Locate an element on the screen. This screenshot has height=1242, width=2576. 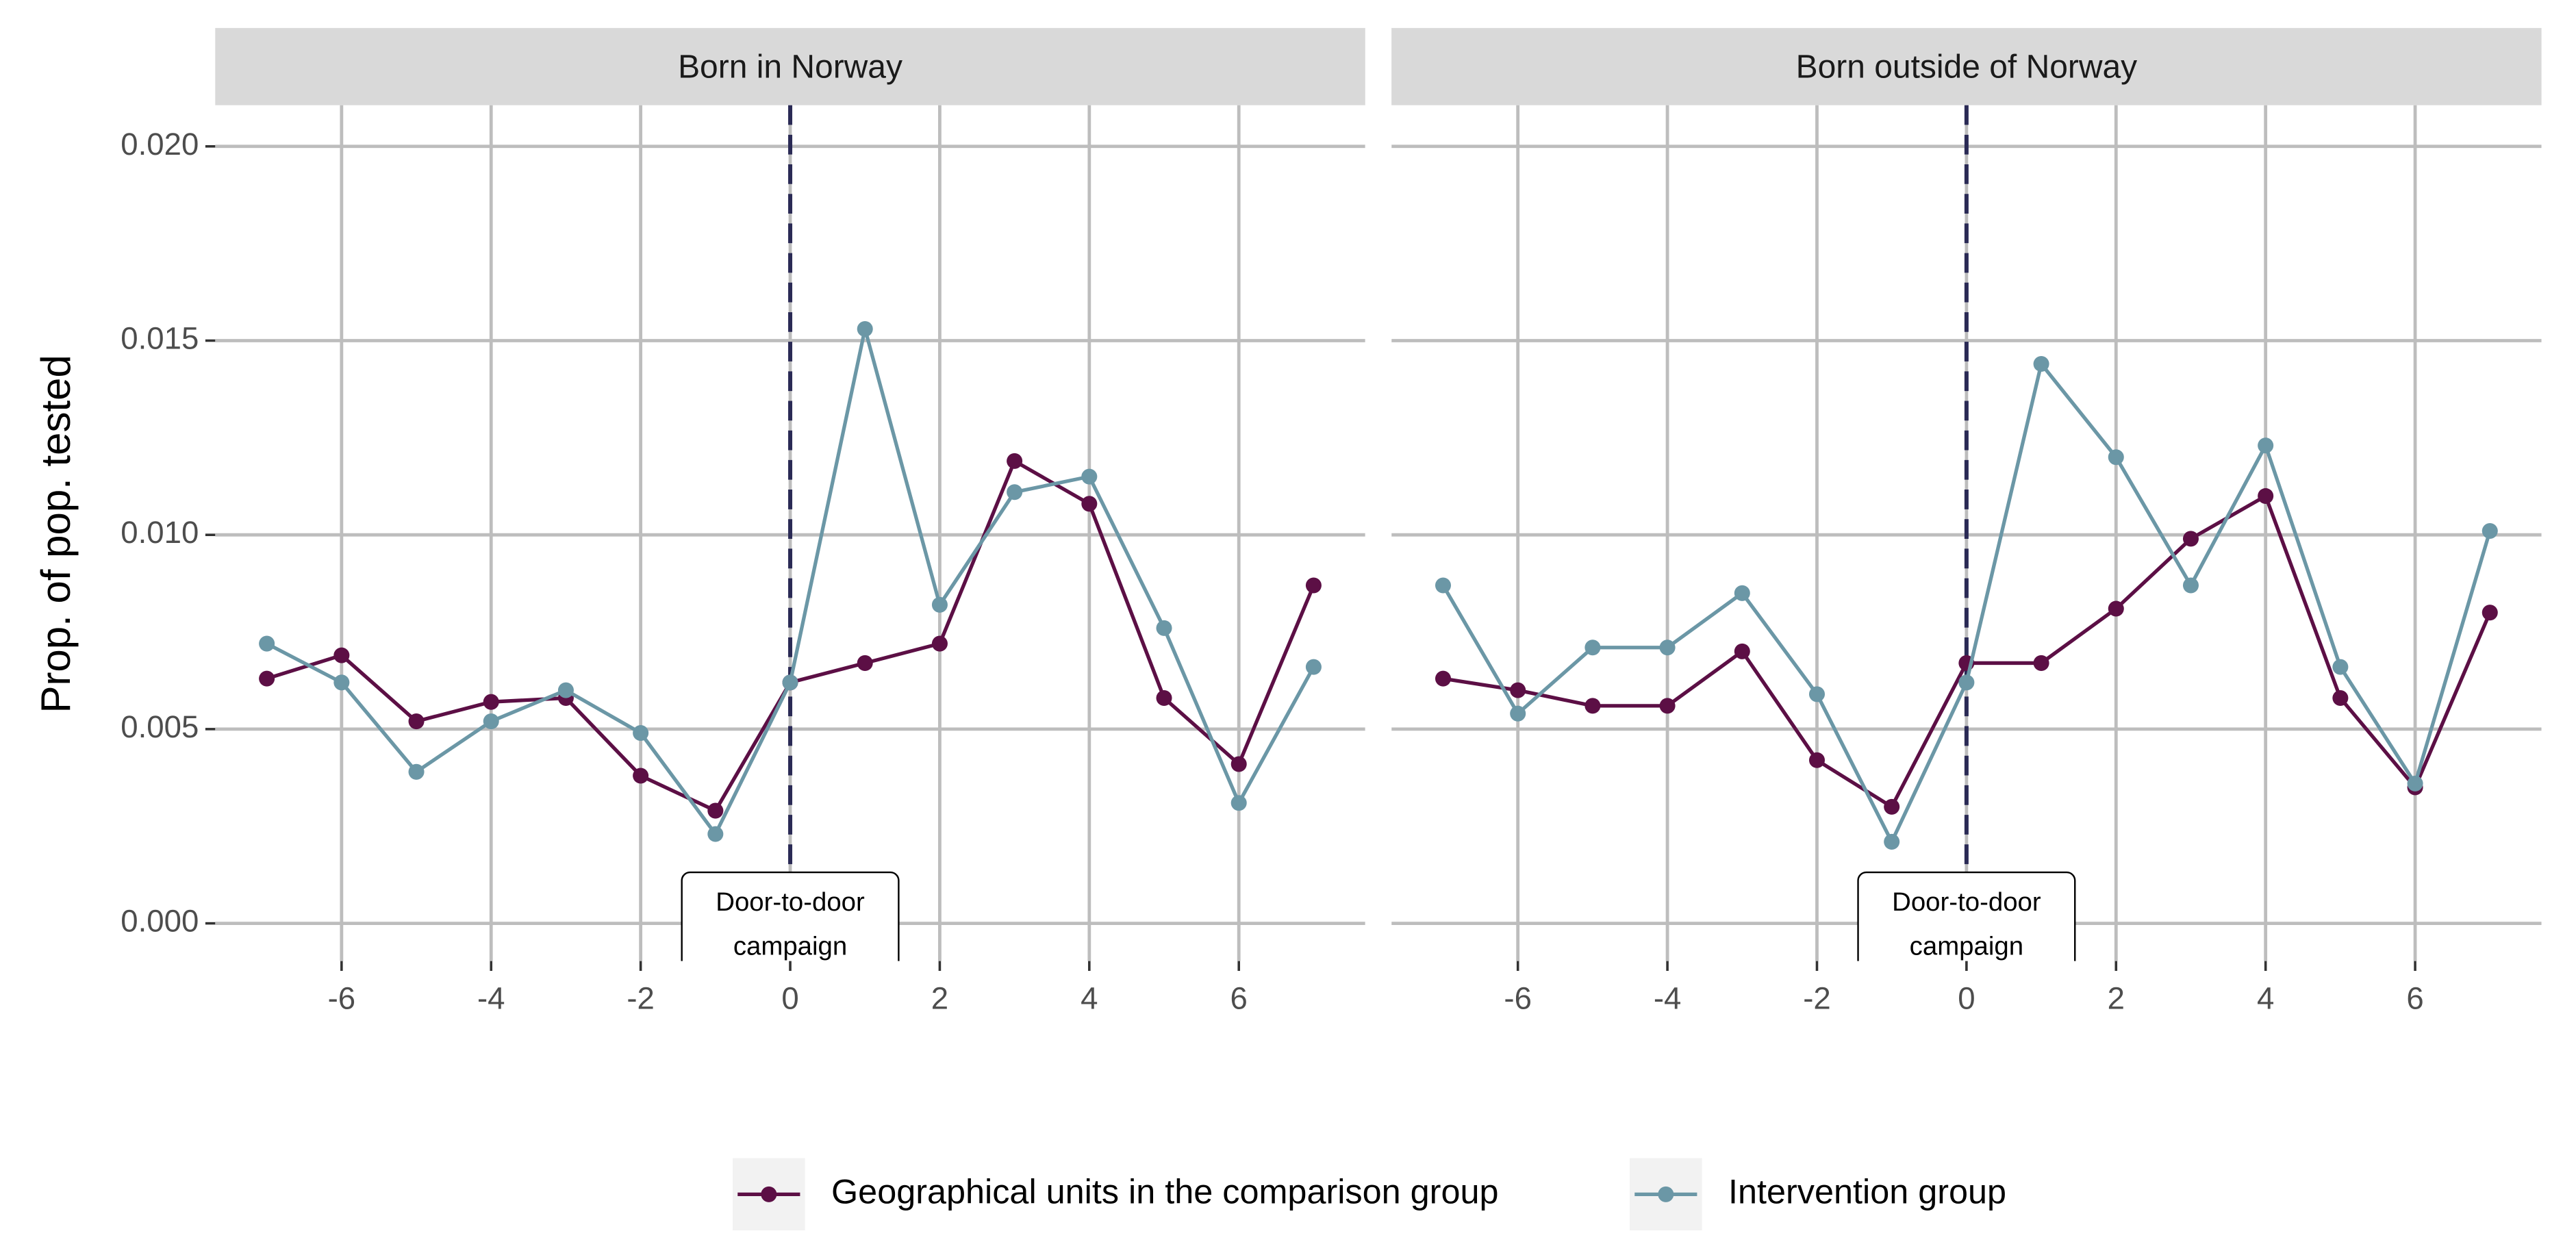
y-axis-label: Prop. of pop. tested is located at coordinates (56, 534).